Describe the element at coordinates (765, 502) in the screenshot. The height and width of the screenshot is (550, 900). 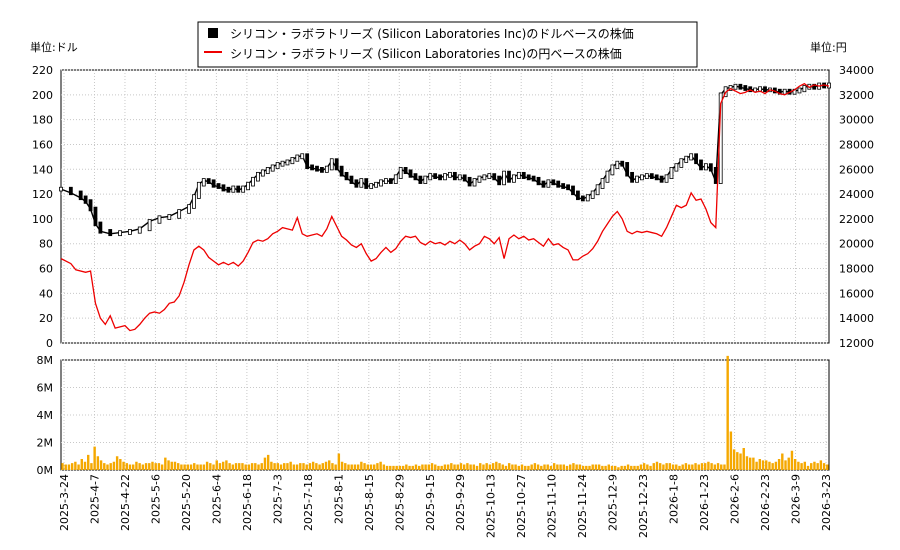
I see `x-tick-label: 2026-2-23` at that location.